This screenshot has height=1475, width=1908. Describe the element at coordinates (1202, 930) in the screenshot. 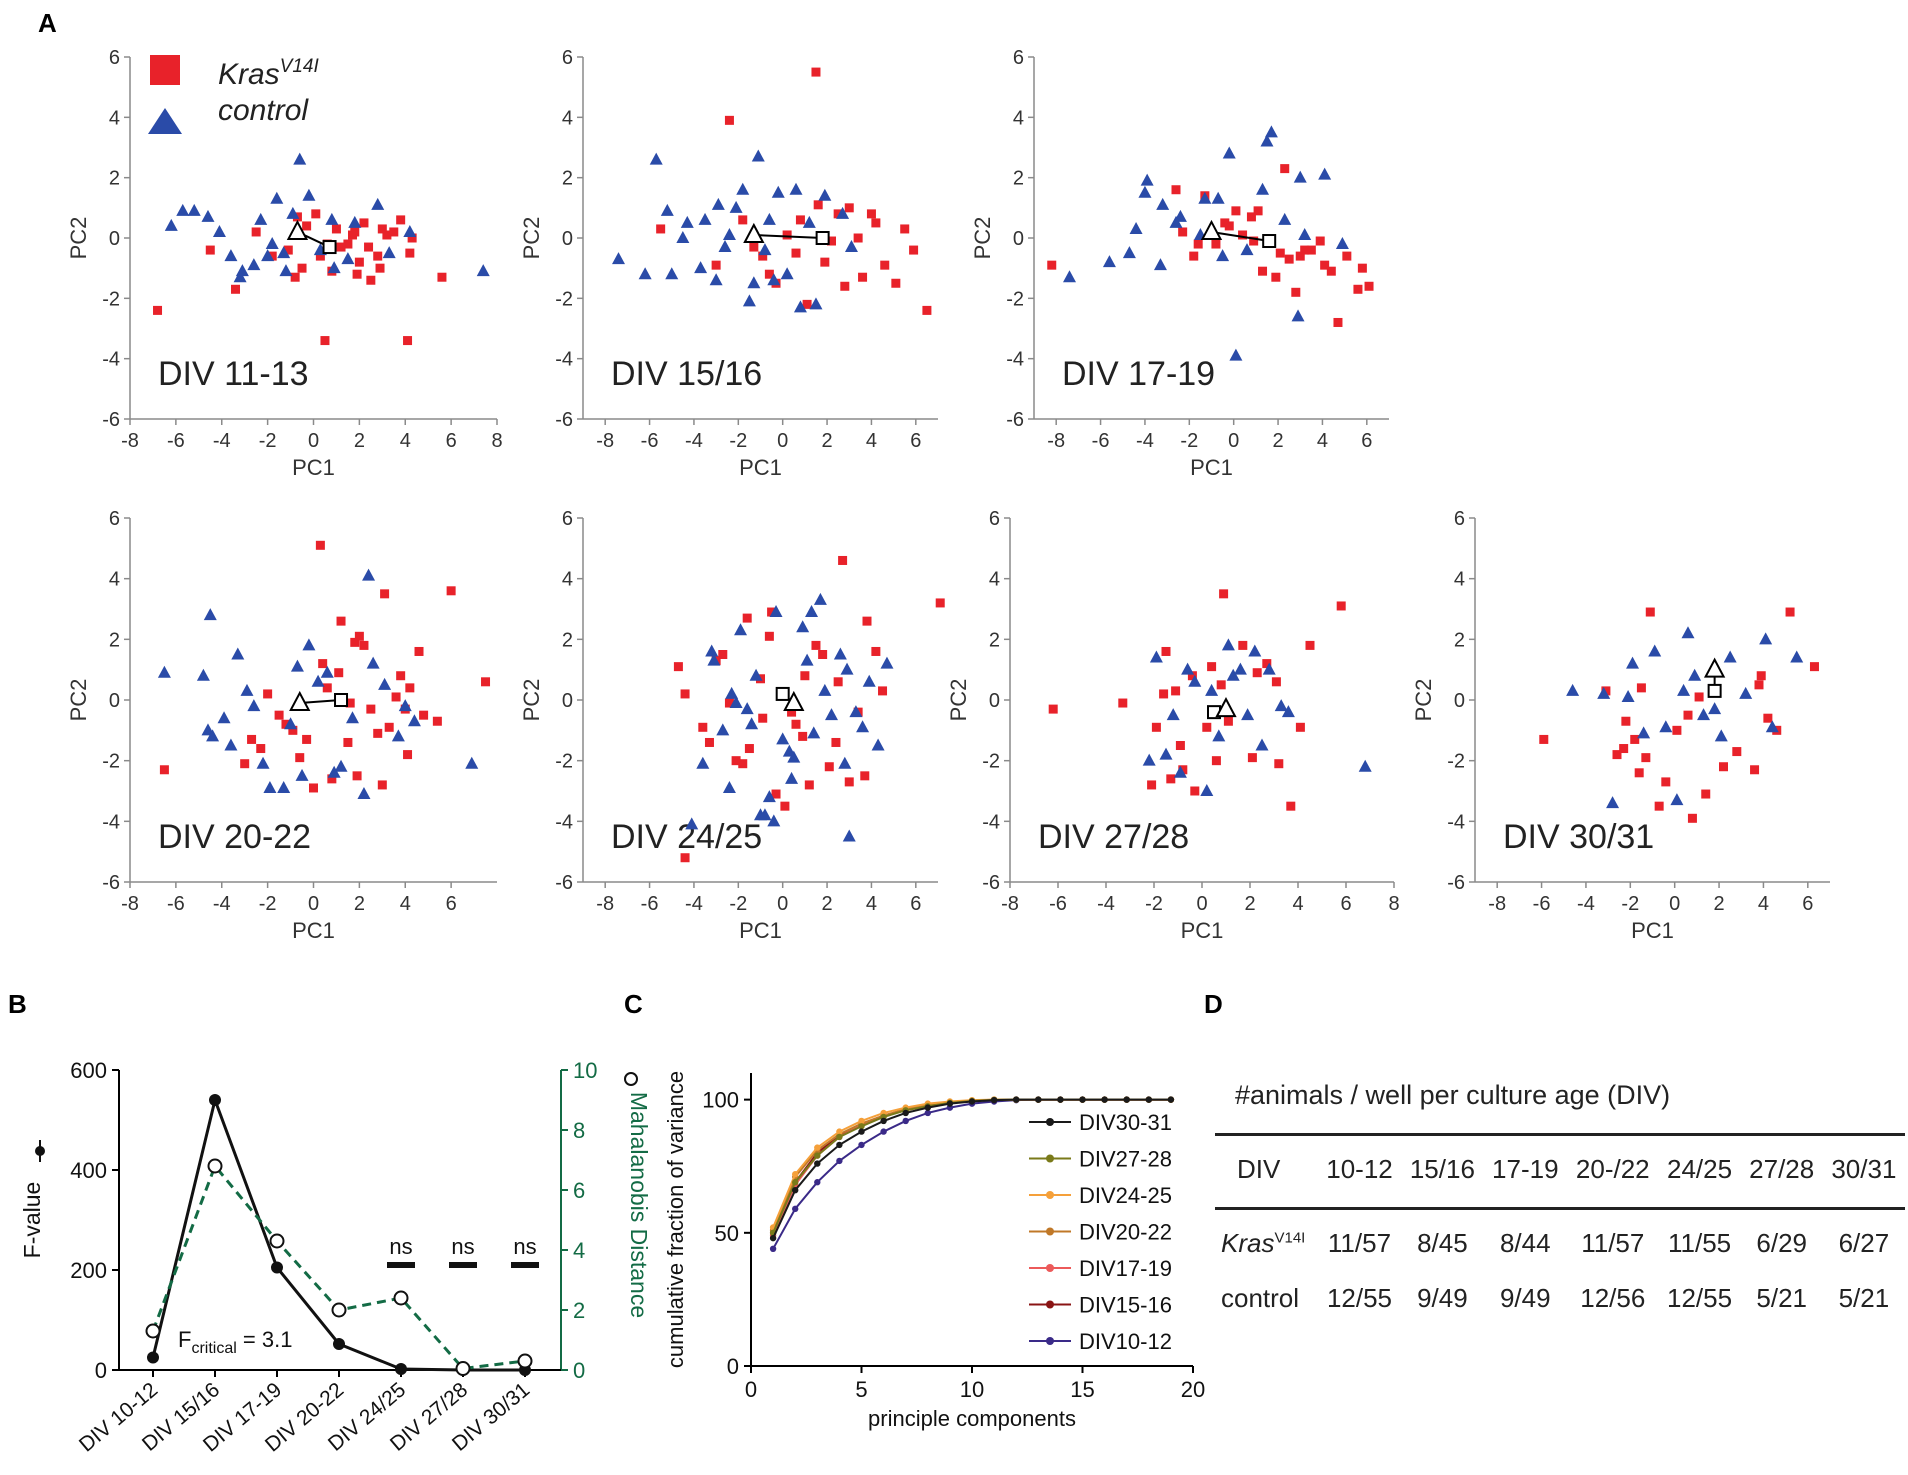

I see `x-axis-label: PC1` at that location.